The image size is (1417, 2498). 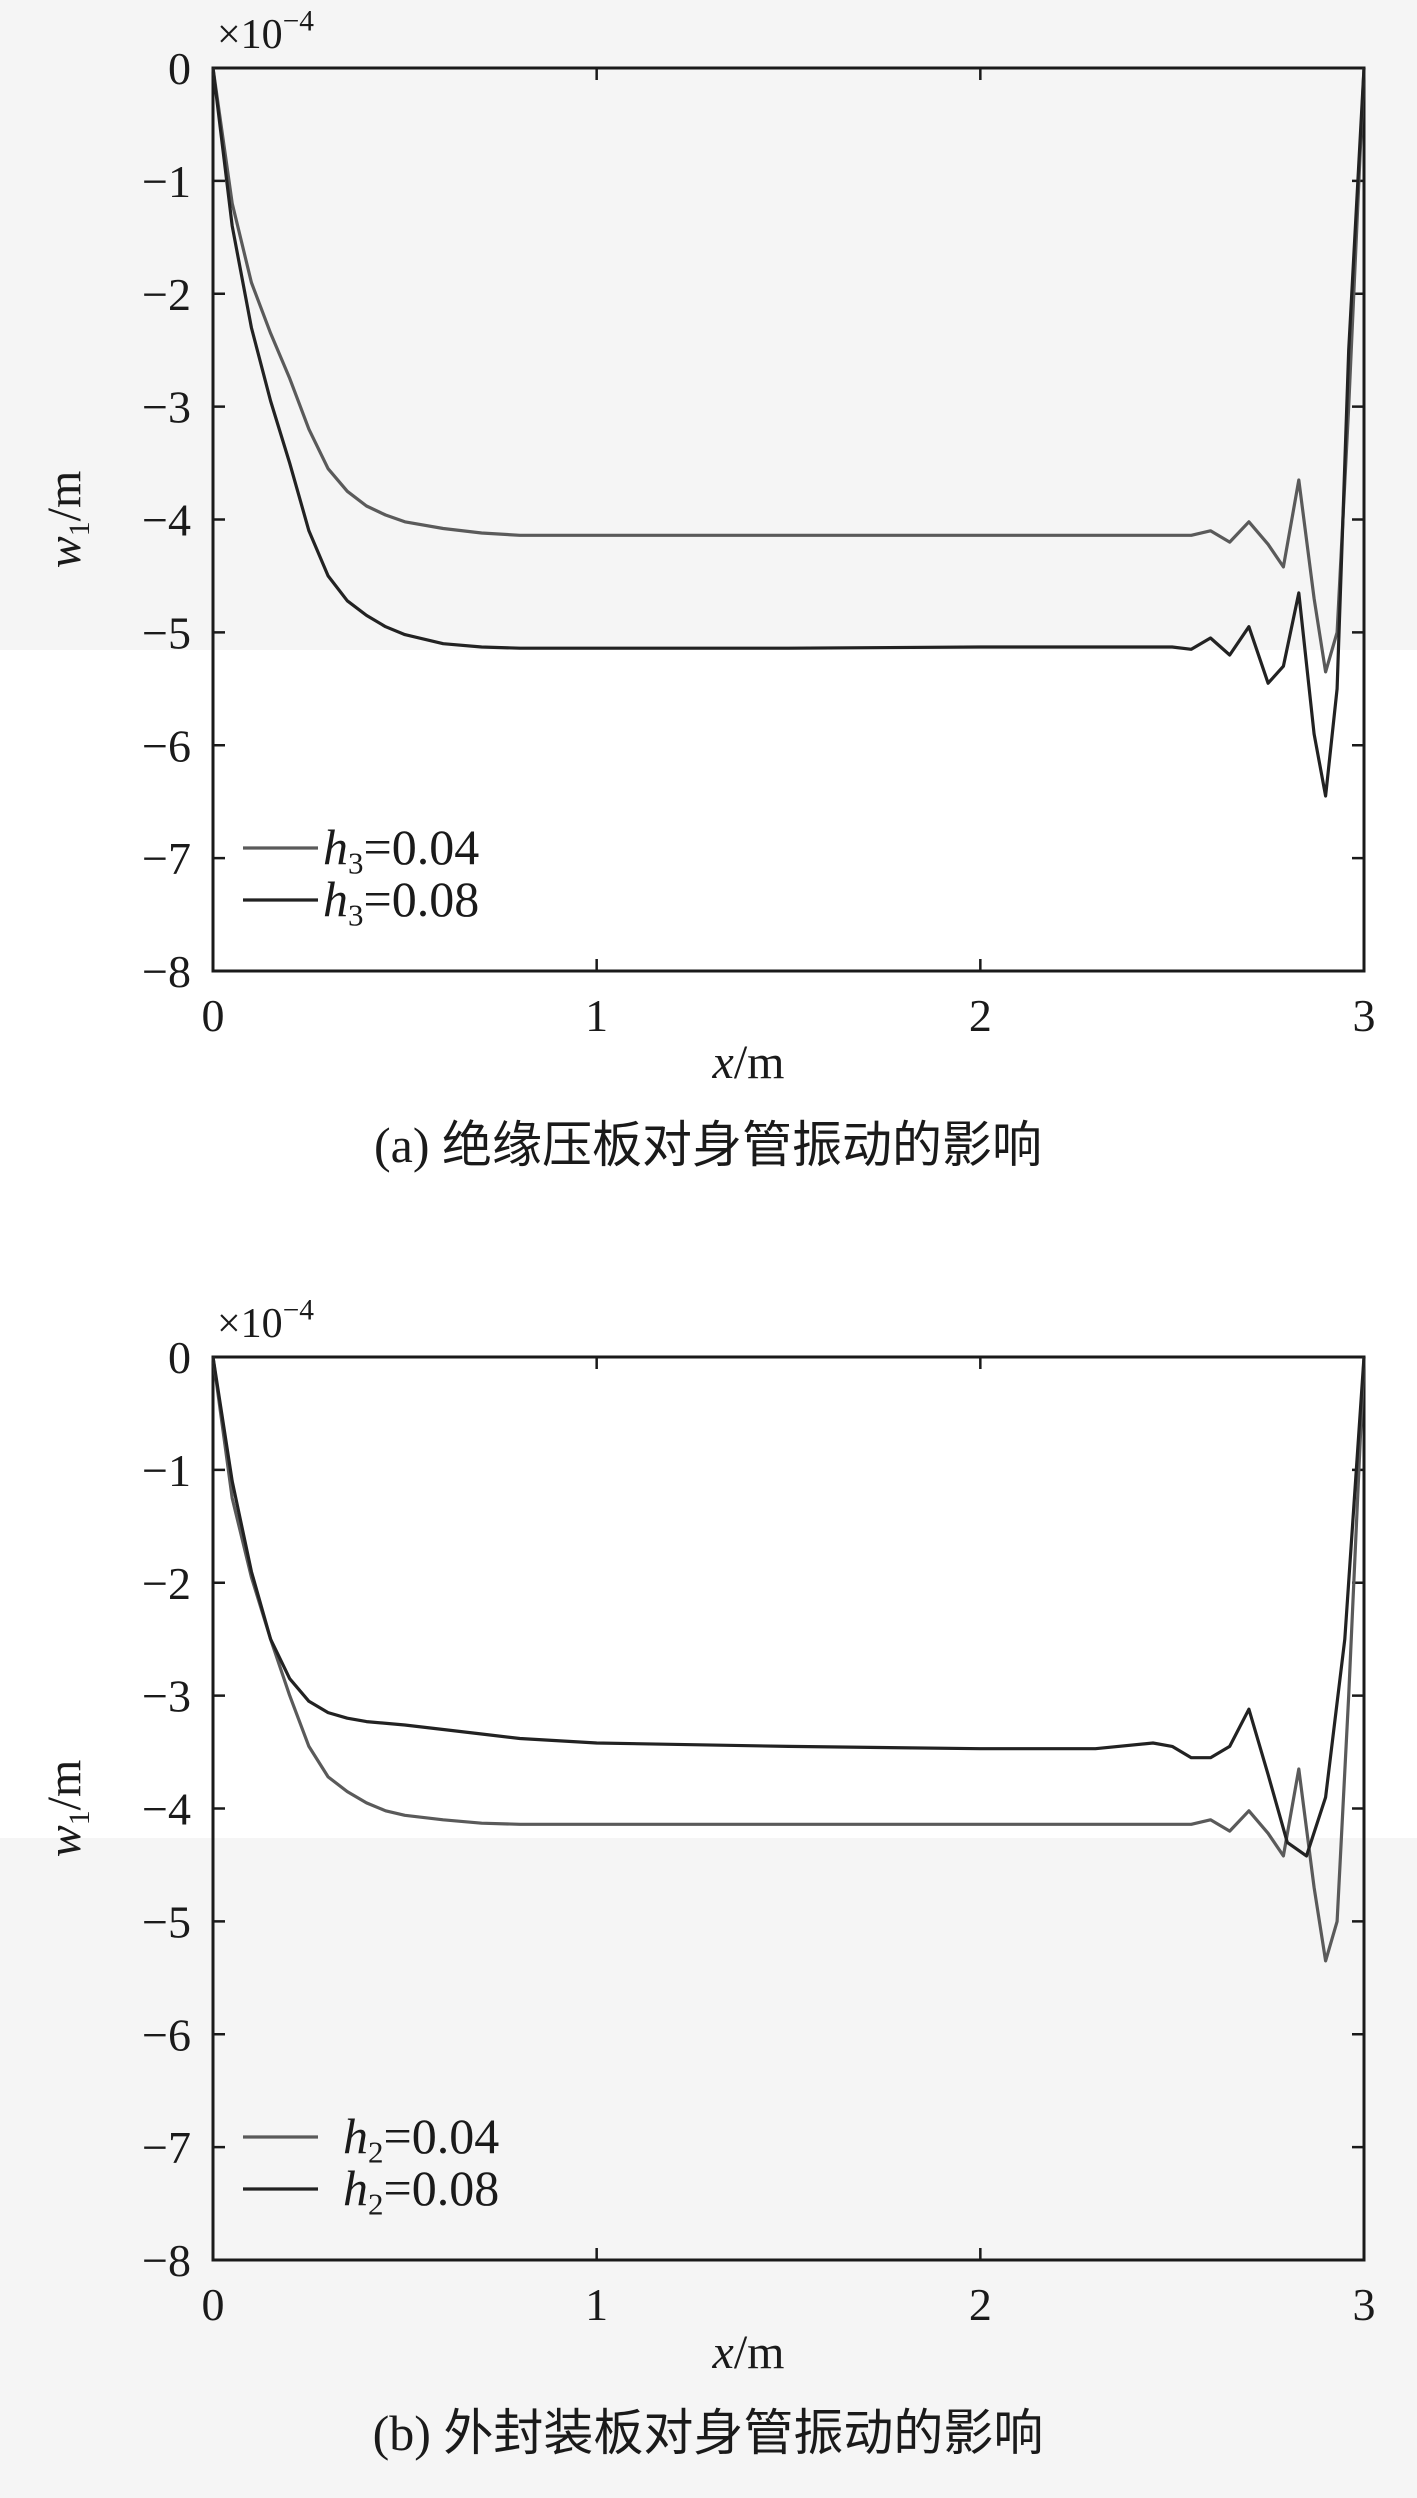 I want to click on legend-label: h2=0.04, so click(x=421, y=2139).